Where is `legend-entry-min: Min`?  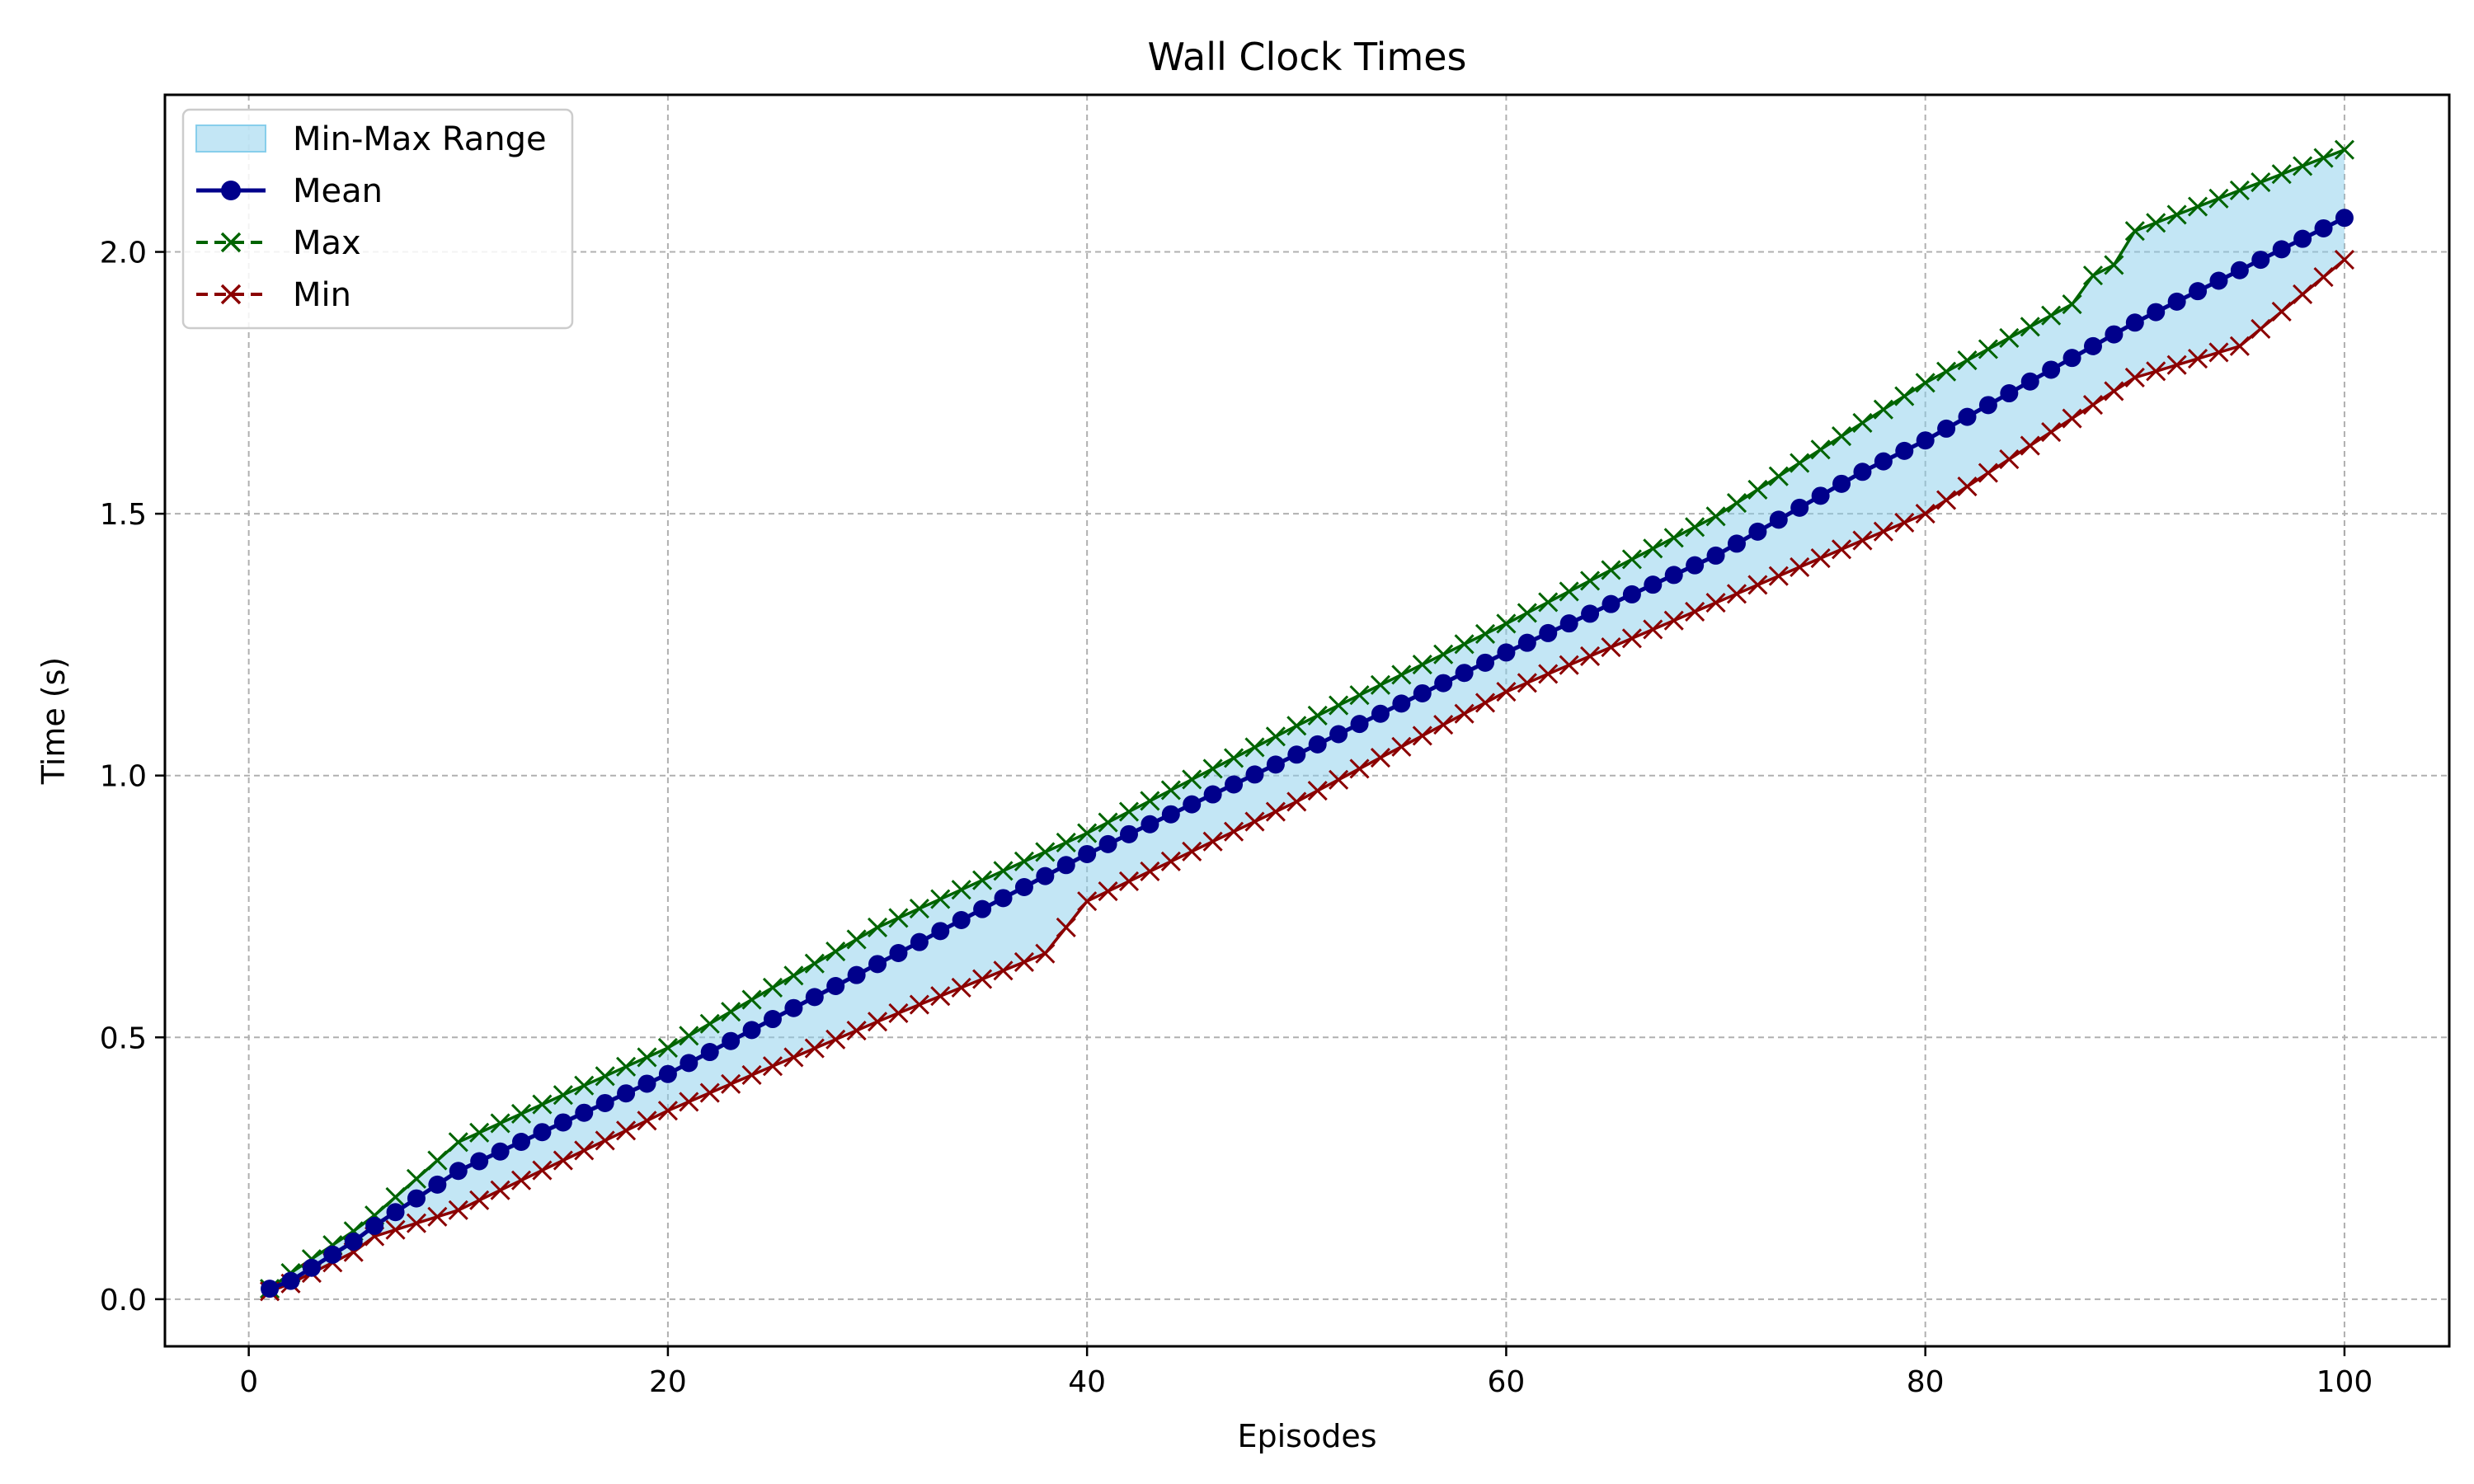
legend-entry-min: Min is located at coordinates (273, 295).